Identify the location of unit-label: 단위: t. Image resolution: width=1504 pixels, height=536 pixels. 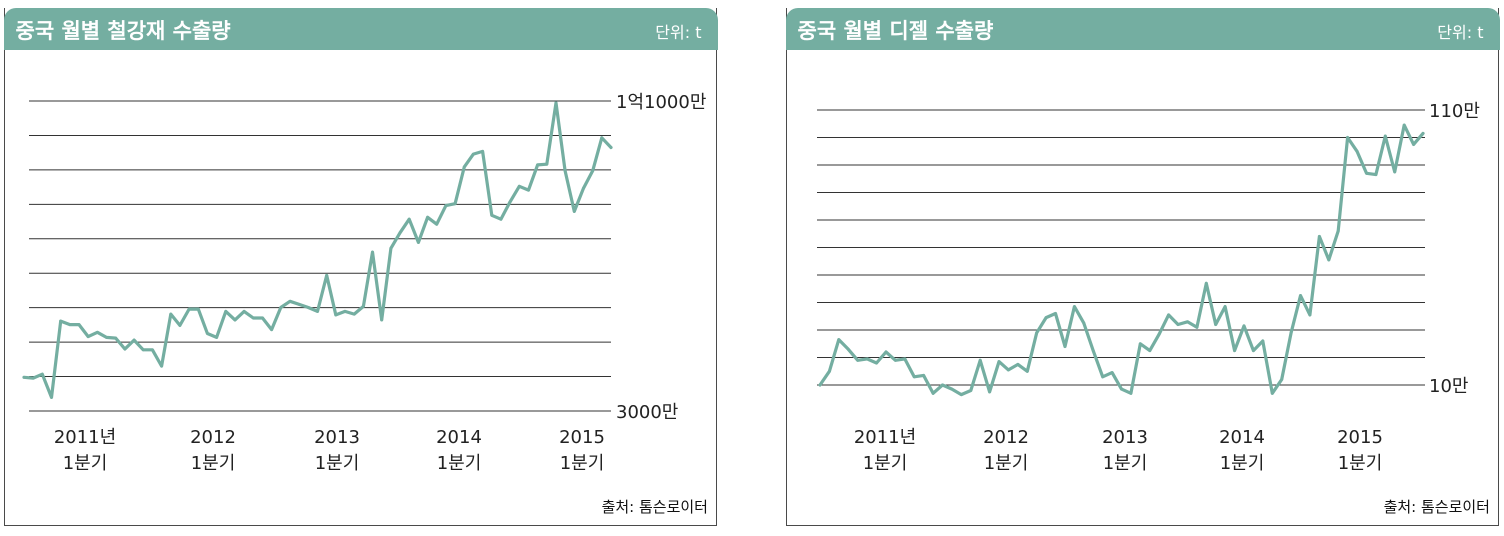
(1460, 32).